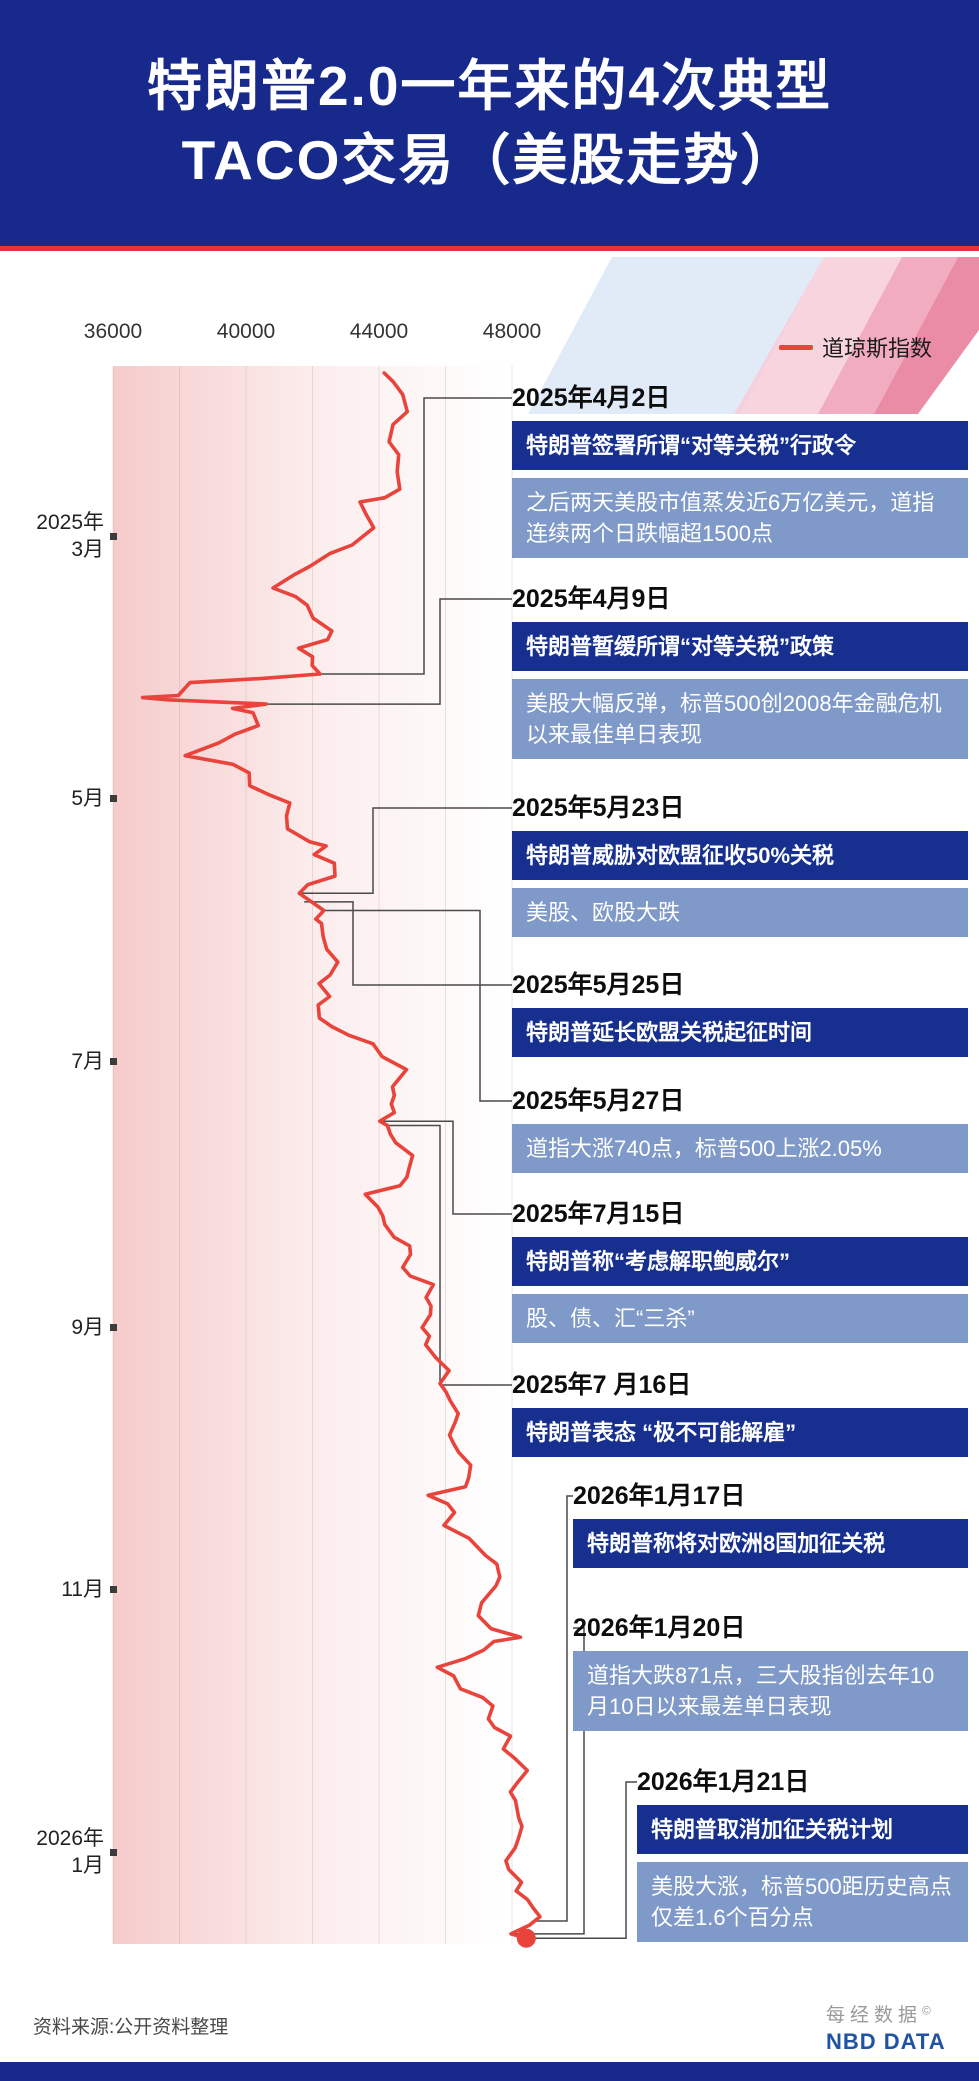 This screenshot has height=2081, width=979. What do you see at coordinates (512, 331) in the screenshot?
I see `x-axis-tick-label: 48000` at bounding box center [512, 331].